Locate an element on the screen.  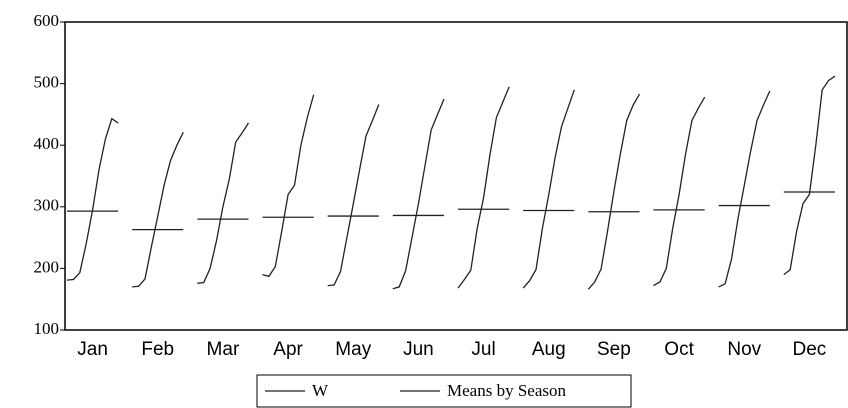
x-tick-label: Feb is located at coordinates (157, 349).